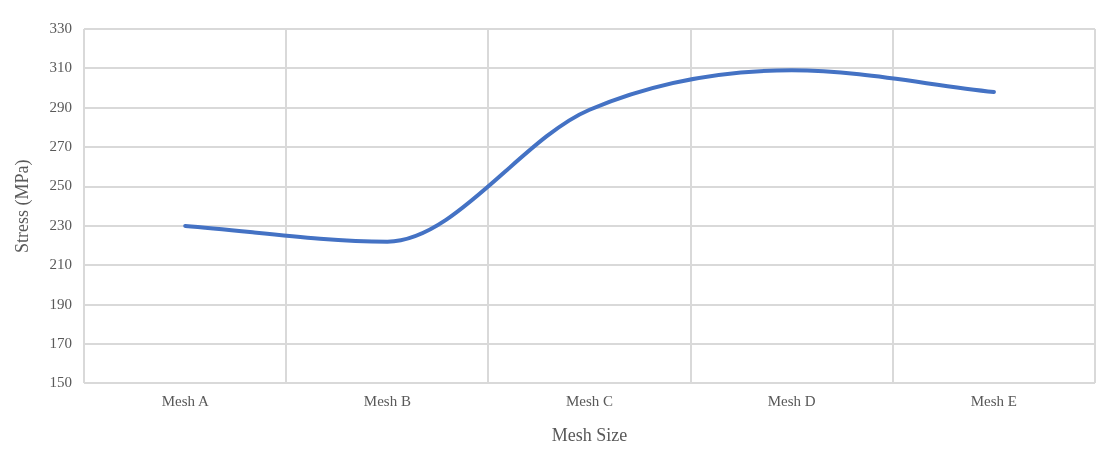 The width and height of the screenshot is (1113, 459). What do you see at coordinates (590, 401) in the screenshot?
I see `x-tick-label: Mesh C` at bounding box center [590, 401].